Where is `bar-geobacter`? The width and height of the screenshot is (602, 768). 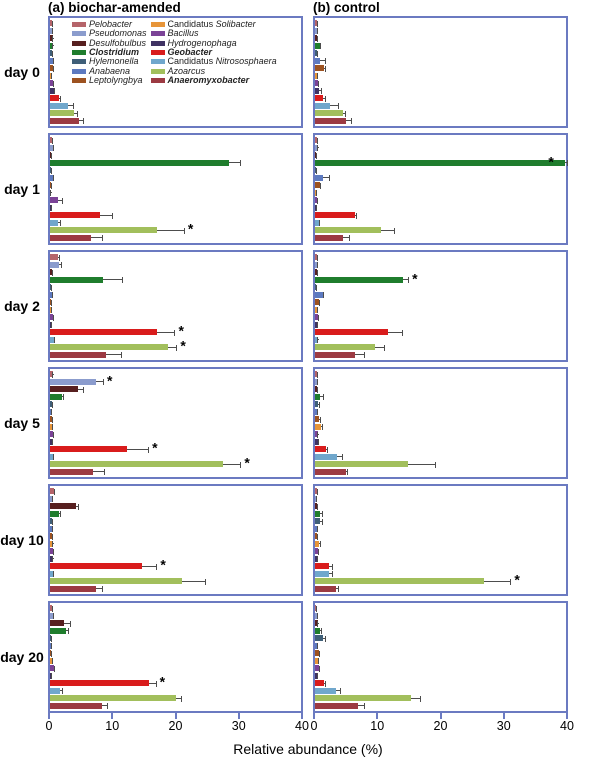
bar-geobacter is located at coordinates (352, 332).